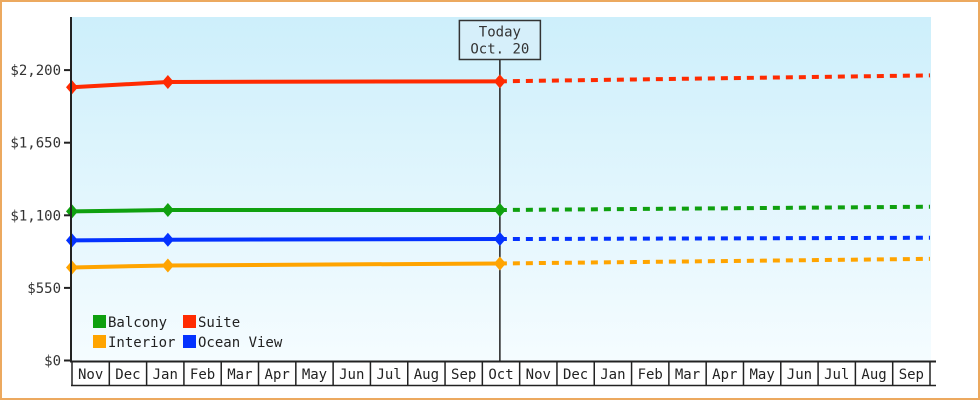 The height and width of the screenshot is (400, 980). Describe the element at coordinates (99, 341) in the screenshot. I see `legend-swatch-interior` at that location.